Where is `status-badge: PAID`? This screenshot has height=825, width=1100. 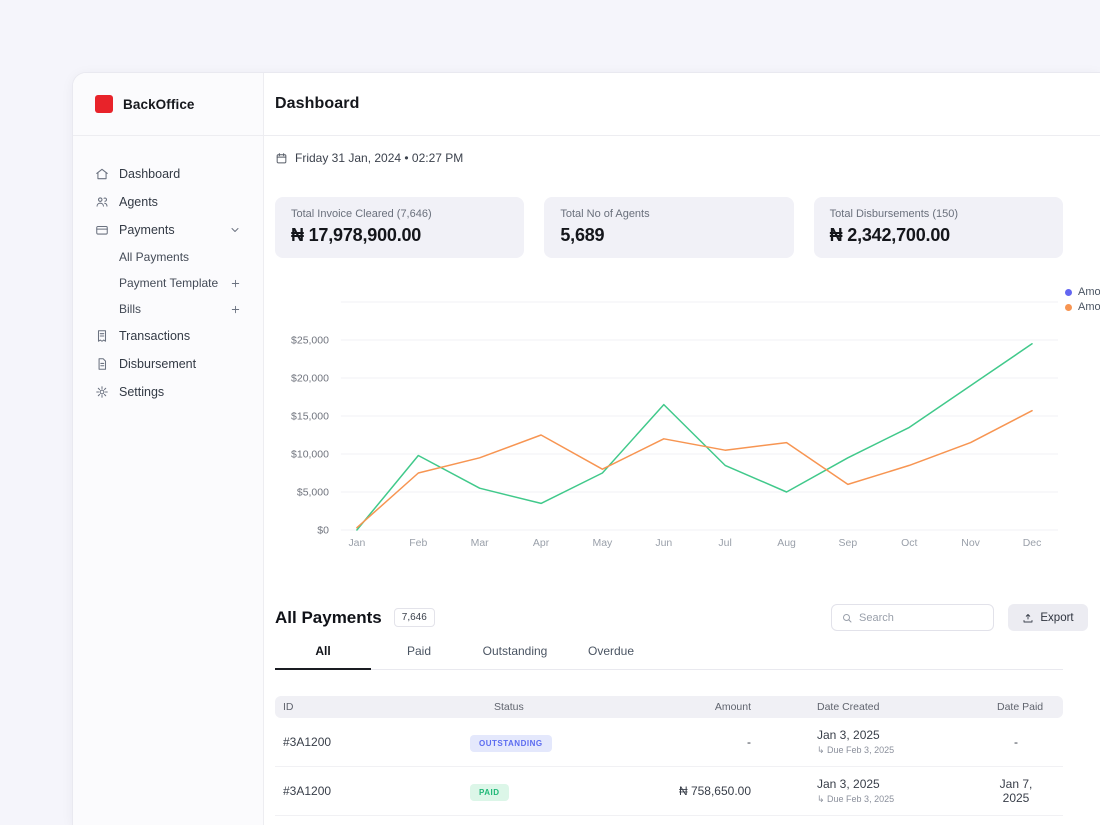 status-badge: PAID is located at coordinates (489, 792).